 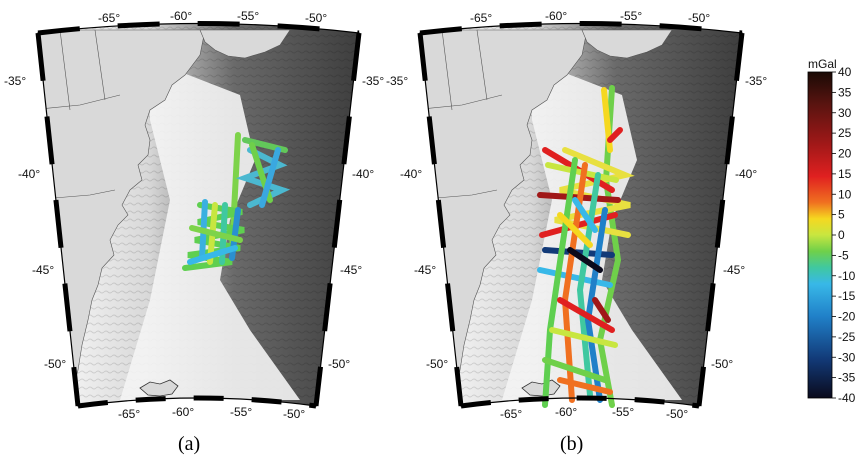 I want to click on colorbar-tick-label: -35, so click(x=847, y=378).